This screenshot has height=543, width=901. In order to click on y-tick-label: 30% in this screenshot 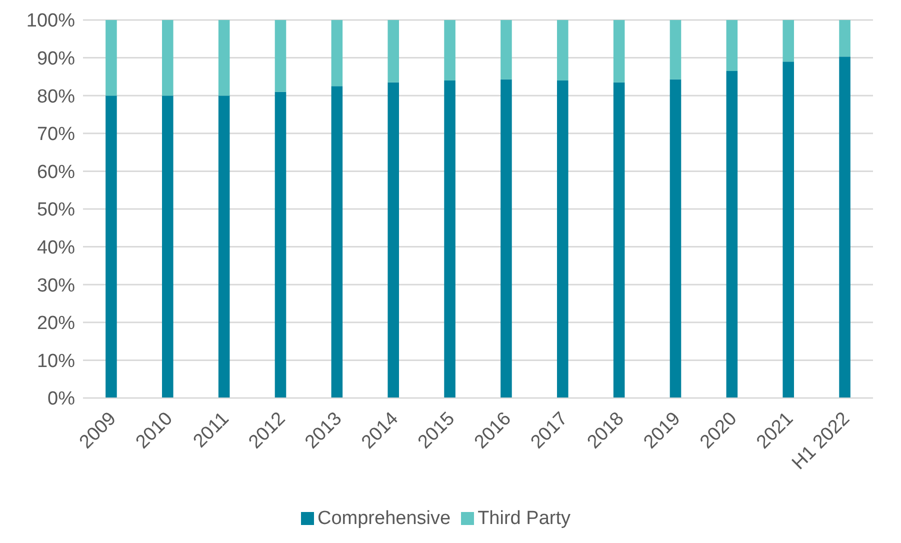, I will do `click(56, 285)`.